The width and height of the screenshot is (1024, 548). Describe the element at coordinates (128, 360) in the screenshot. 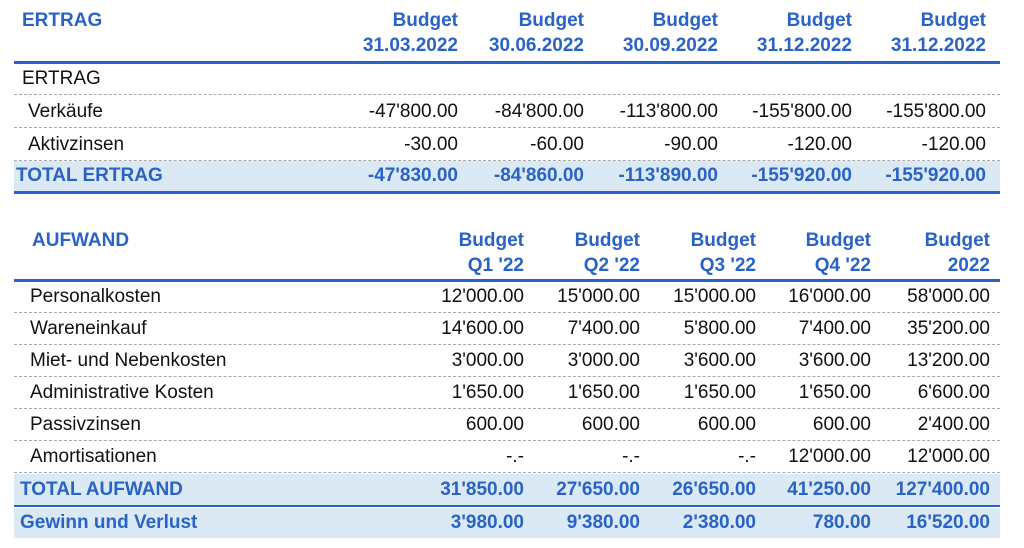

I see `row-label: Miet- und Nebenkosten` at that location.